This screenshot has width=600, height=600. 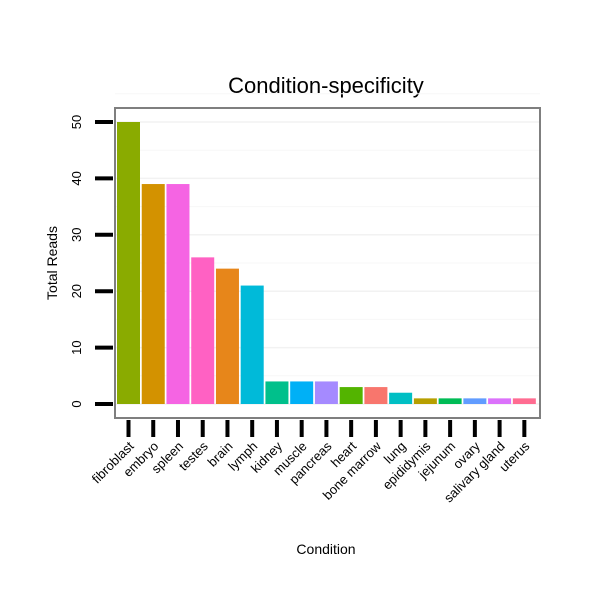 I want to click on y-tick-label: 20, so click(x=76, y=291).